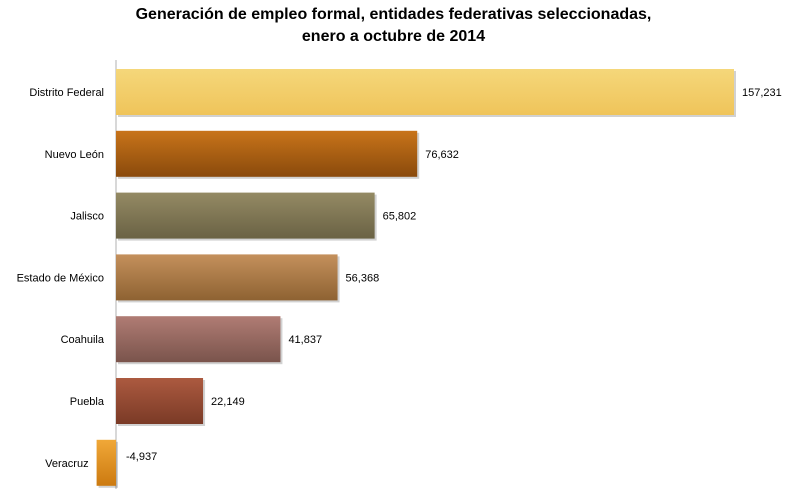 Image resolution: width=787 pixels, height=489 pixels. Describe the element at coordinates (83, 340) in the screenshot. I see `category-label: Coahuila` at that location.